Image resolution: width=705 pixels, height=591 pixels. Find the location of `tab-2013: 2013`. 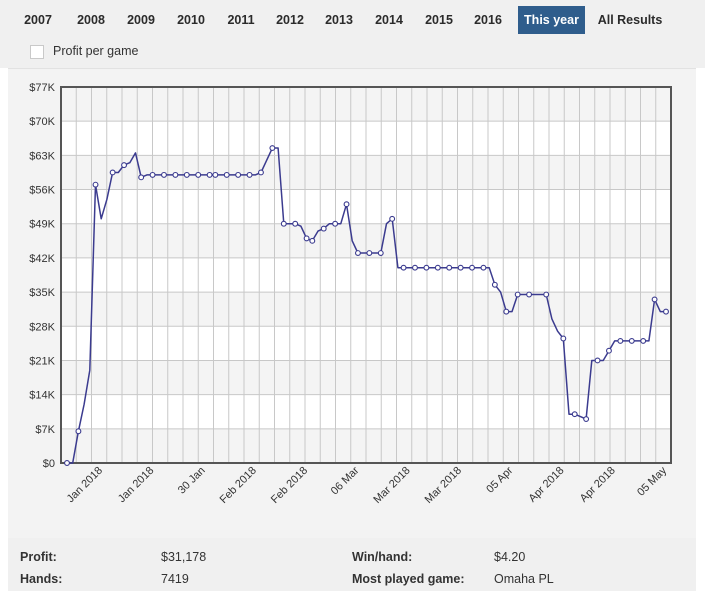

tab-2013: 2013 is located at coordinates (339, 20).